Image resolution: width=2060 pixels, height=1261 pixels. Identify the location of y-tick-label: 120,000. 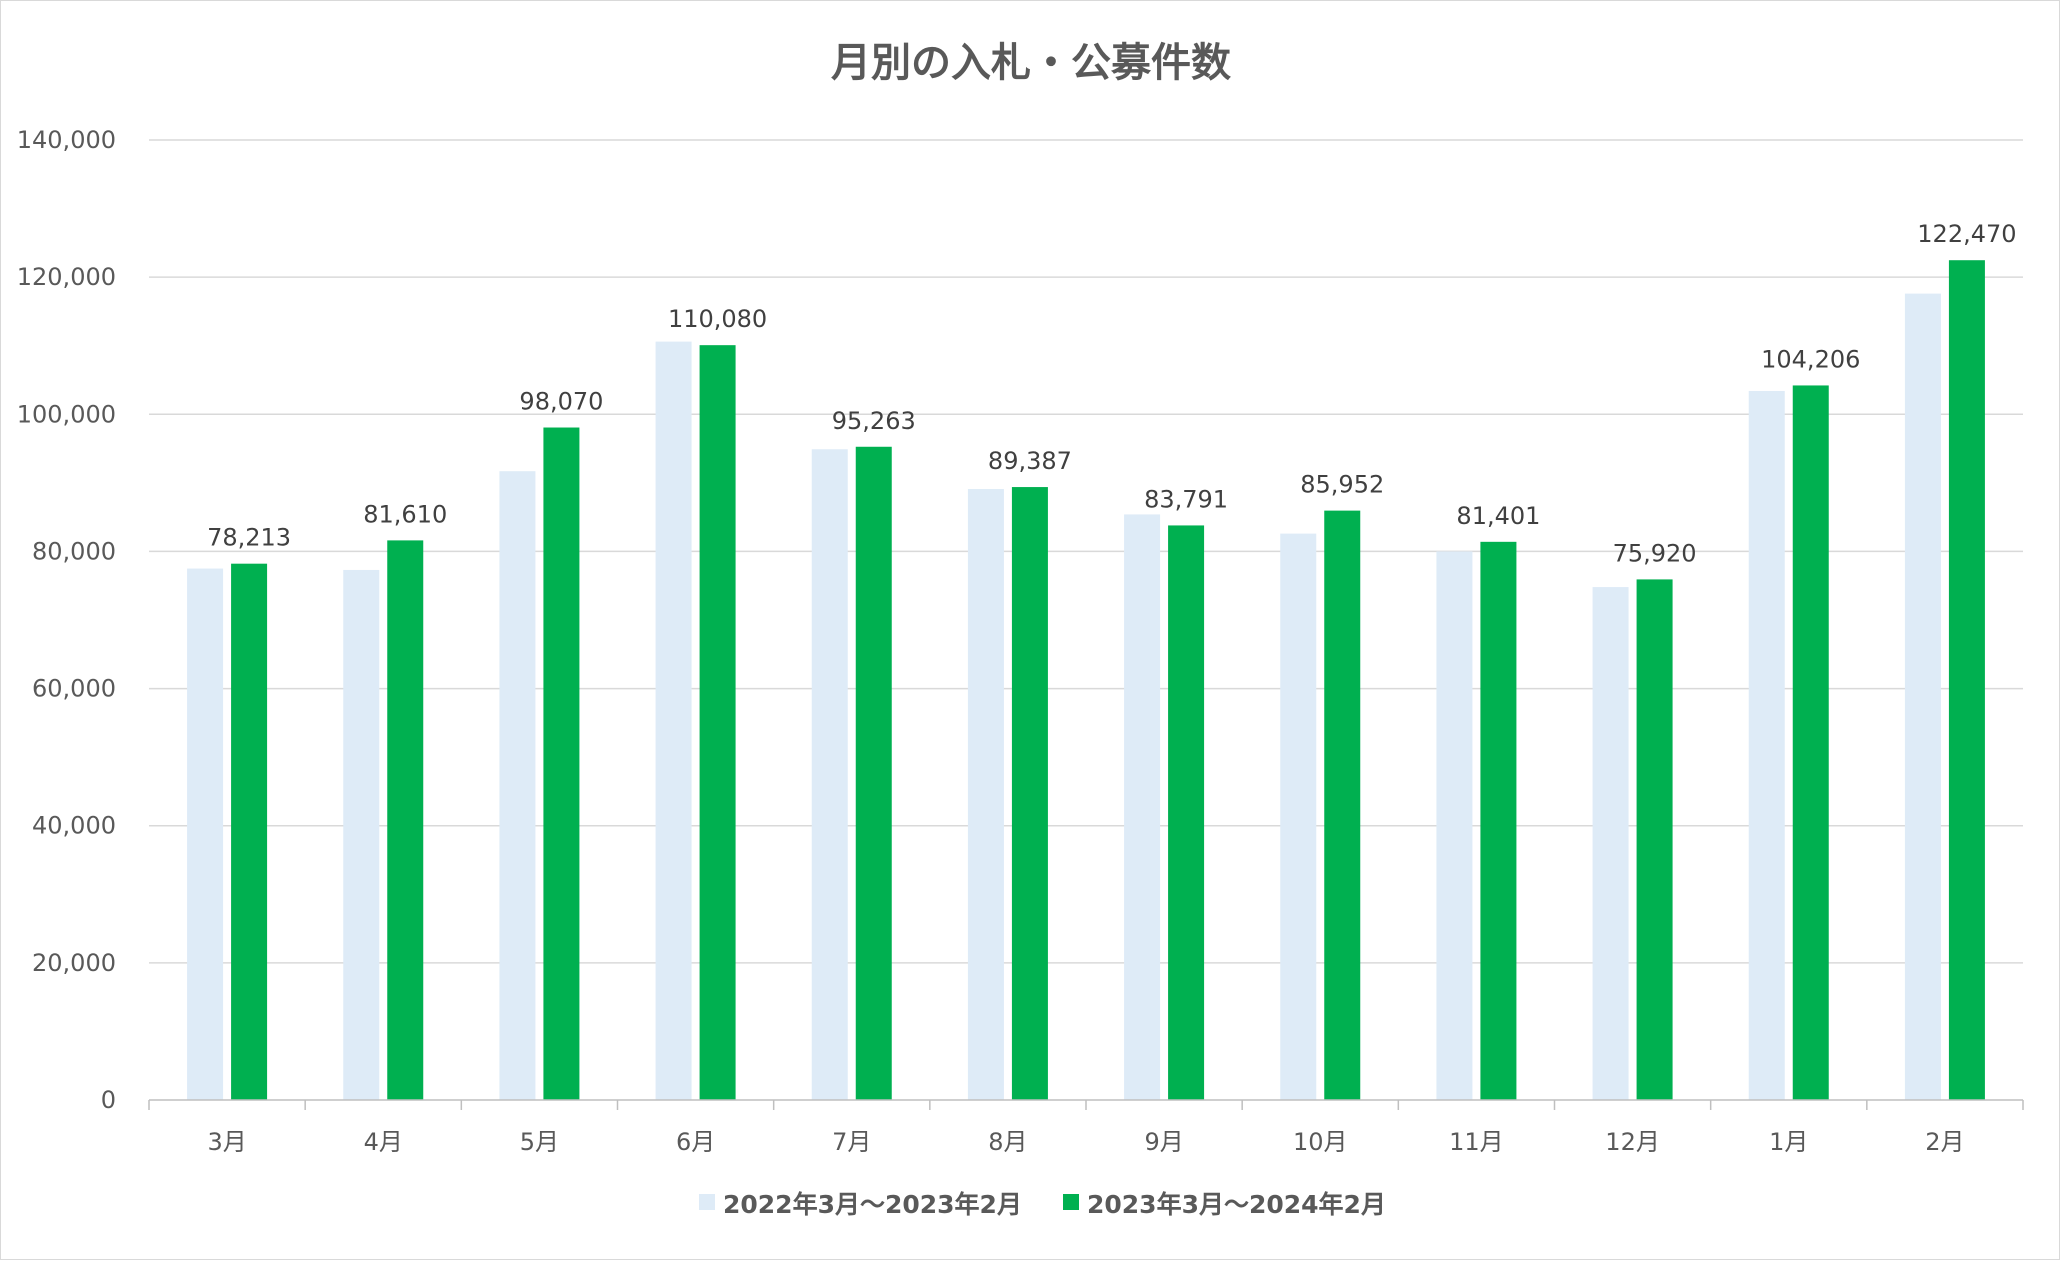
(66, 277).